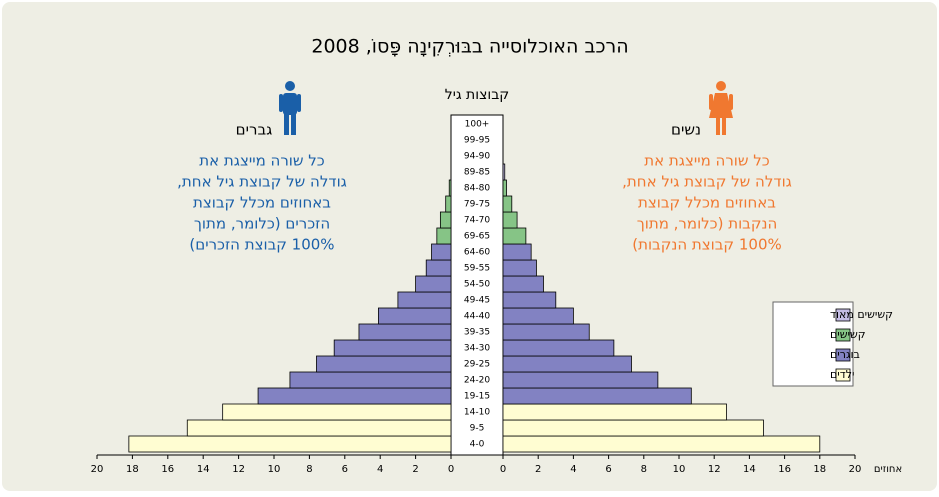 This screenshot has width=939, height=497. What do you see at coordinates (477, 445) in the screenshot?
I see `age-label: 4-0` at bounding box center [477, 445].